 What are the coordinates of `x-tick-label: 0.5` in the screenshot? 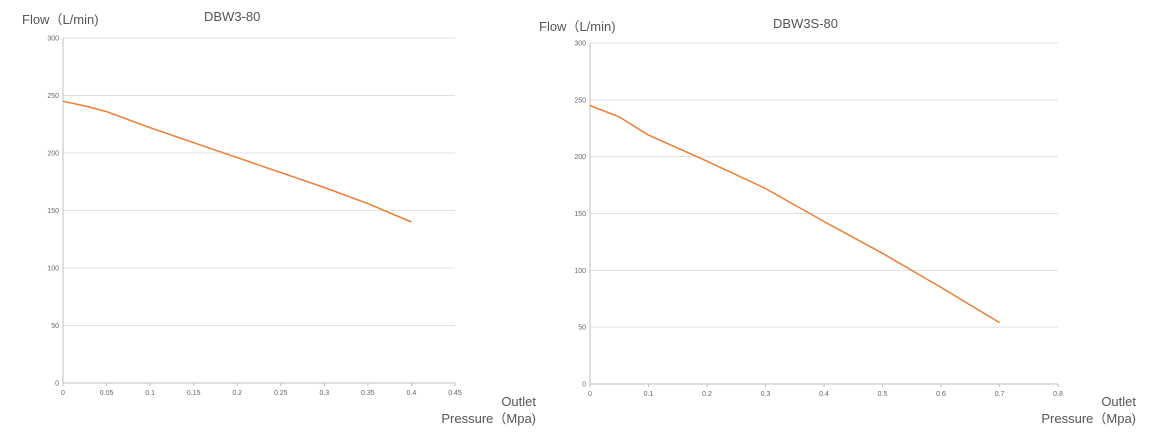 It's located at (883, 394).